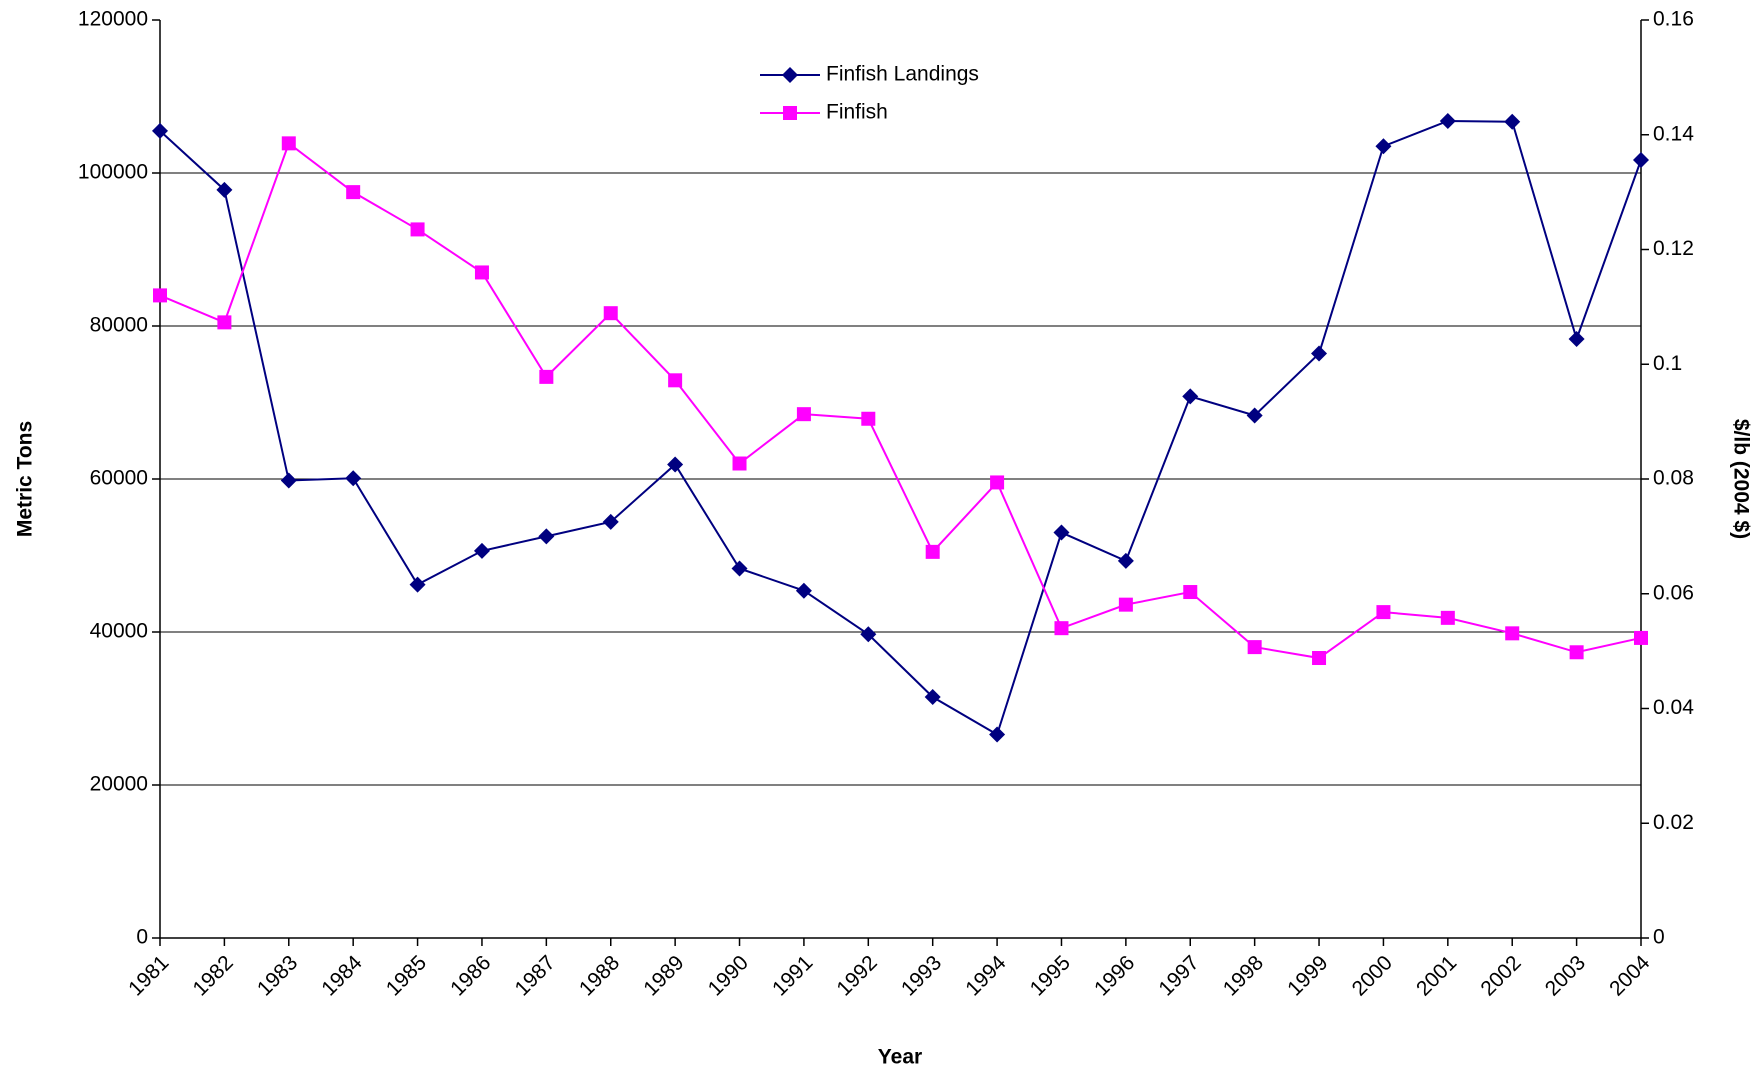 This screenshot has height=1074, width=1762. What do you see at coordinates (856, 975) in the screenshot?
I see `x-tick-label: 1992` at bounding box center [856, 975].